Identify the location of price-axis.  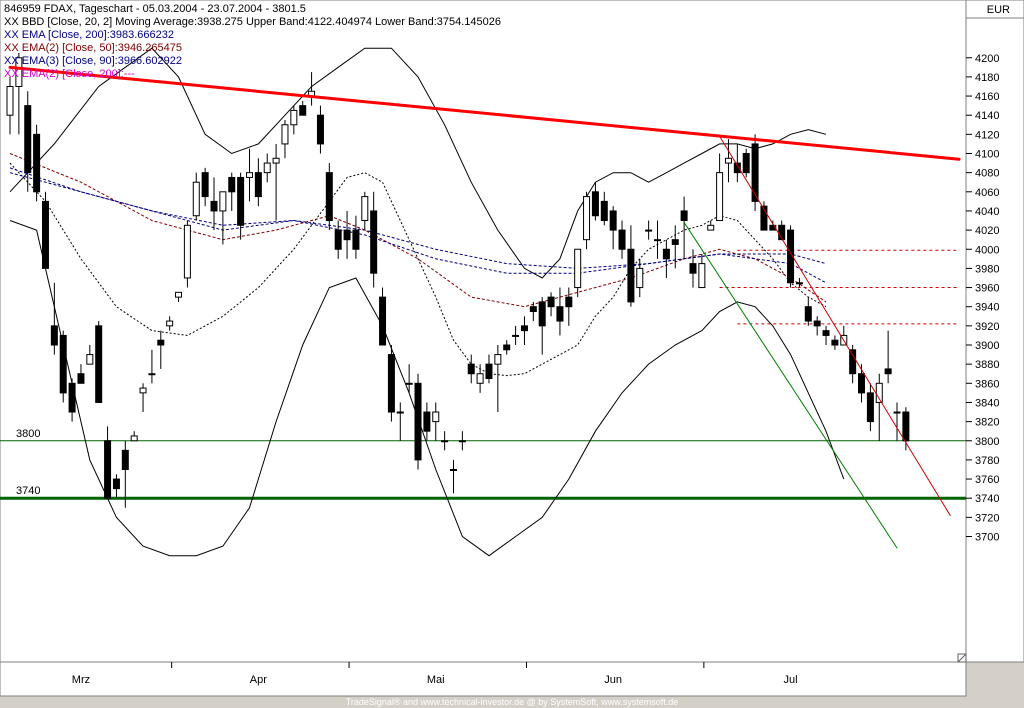
(994, 331).